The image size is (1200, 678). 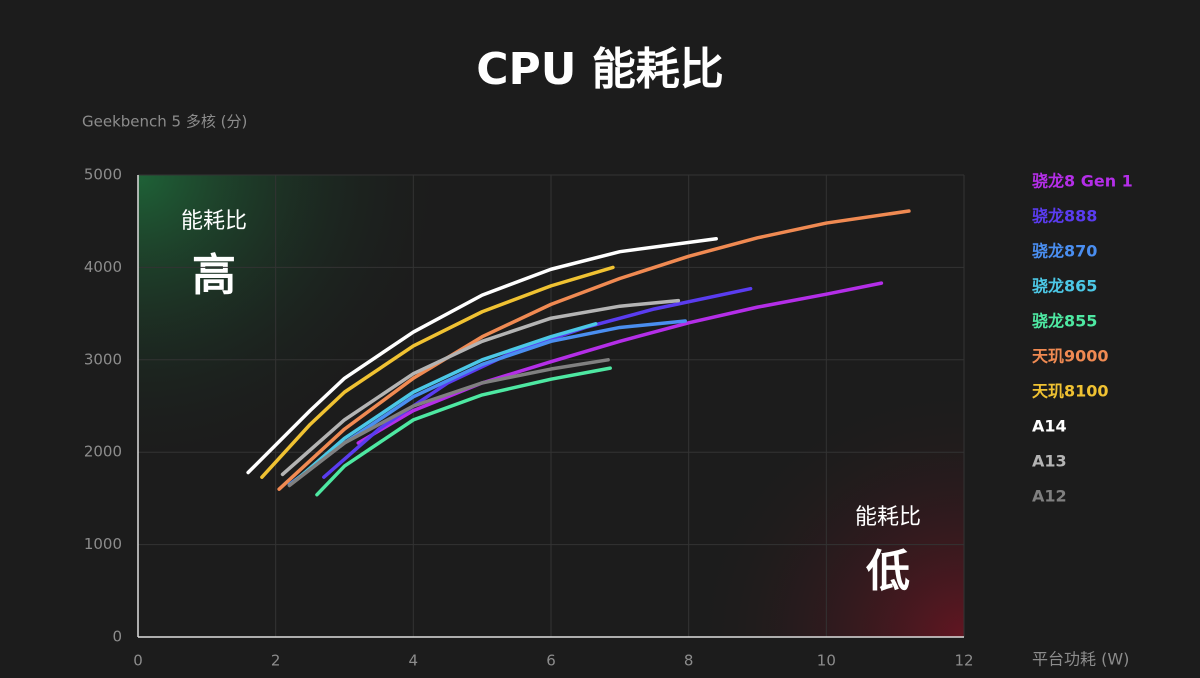 What do you see at coordinates (1064, 216) in the screenshot?
I see `legend-entry: 骁龙888` at bounding box center [1064, 216].